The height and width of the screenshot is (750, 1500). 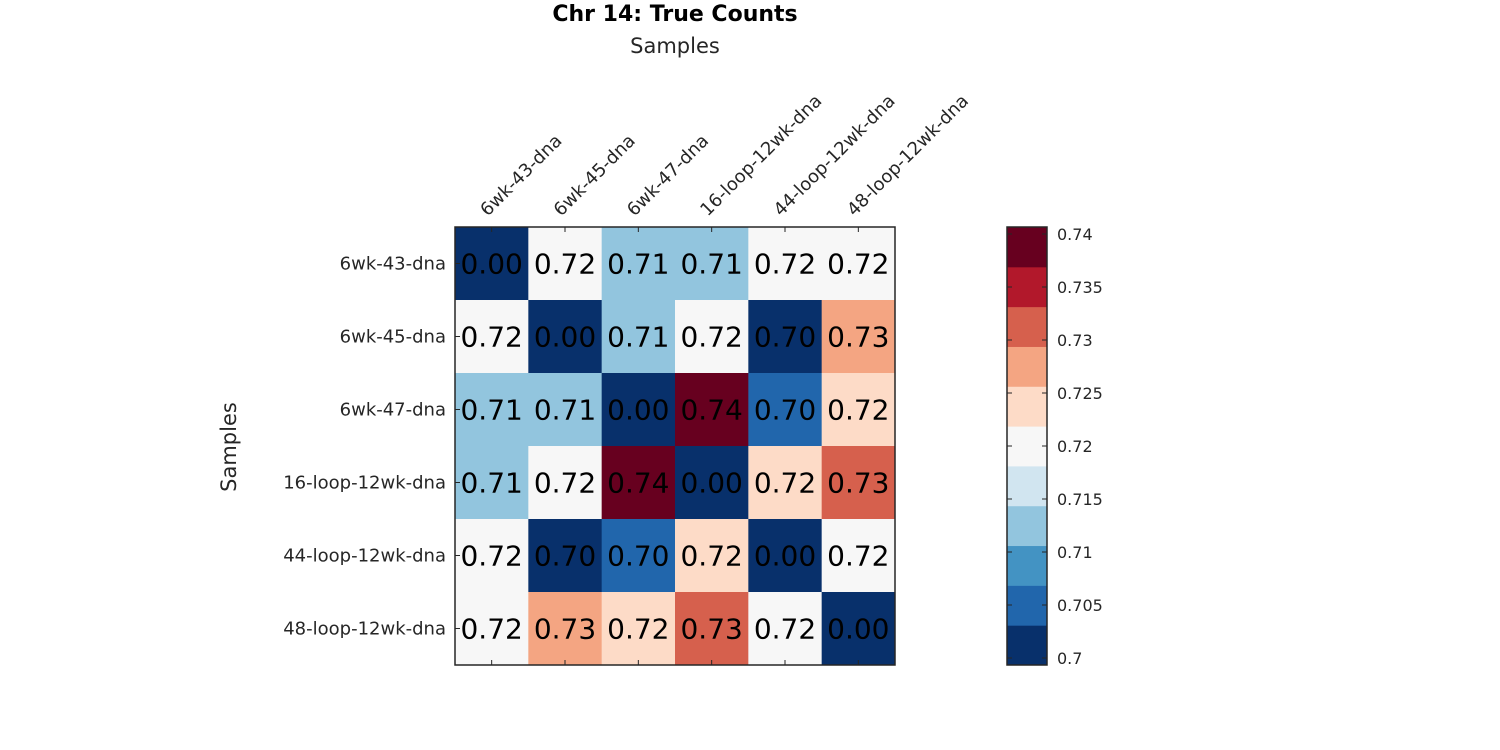 What do you see at coordinates (1075, 446) in the screenshot?
I see `colorbar-tick-label: 0.72` at bounding box center [1075, 446].